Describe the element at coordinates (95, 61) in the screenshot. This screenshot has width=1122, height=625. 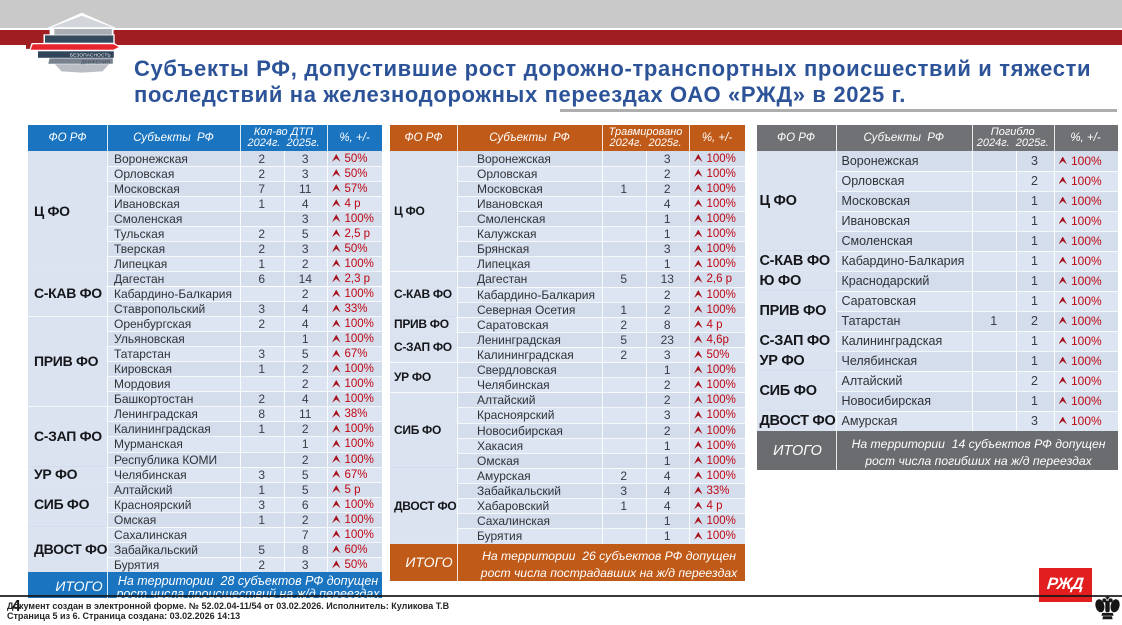
I see `svg-text: ДВИЖЕНИЯ` at that location.